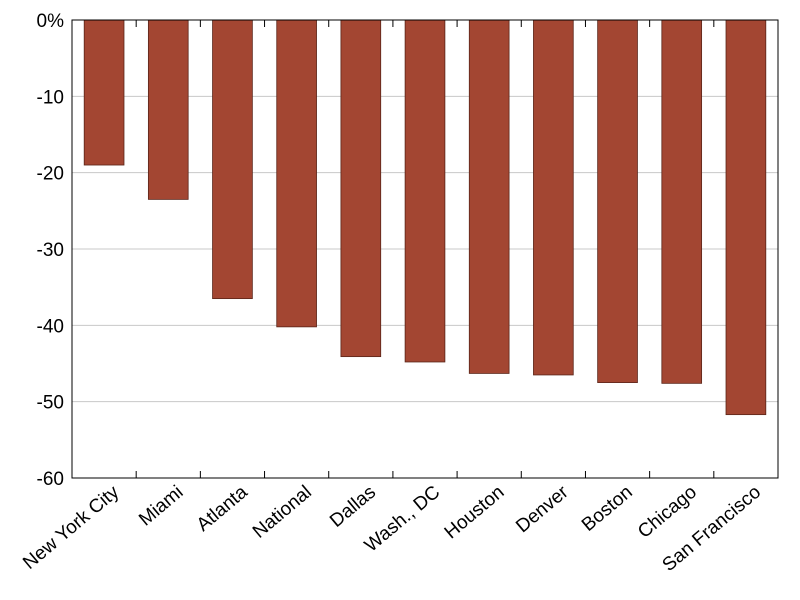  What do you see at coordinates (222, 508) in the screenshot?
I see `x-tick-label: Atlanta` at bounding box center [222, 508].